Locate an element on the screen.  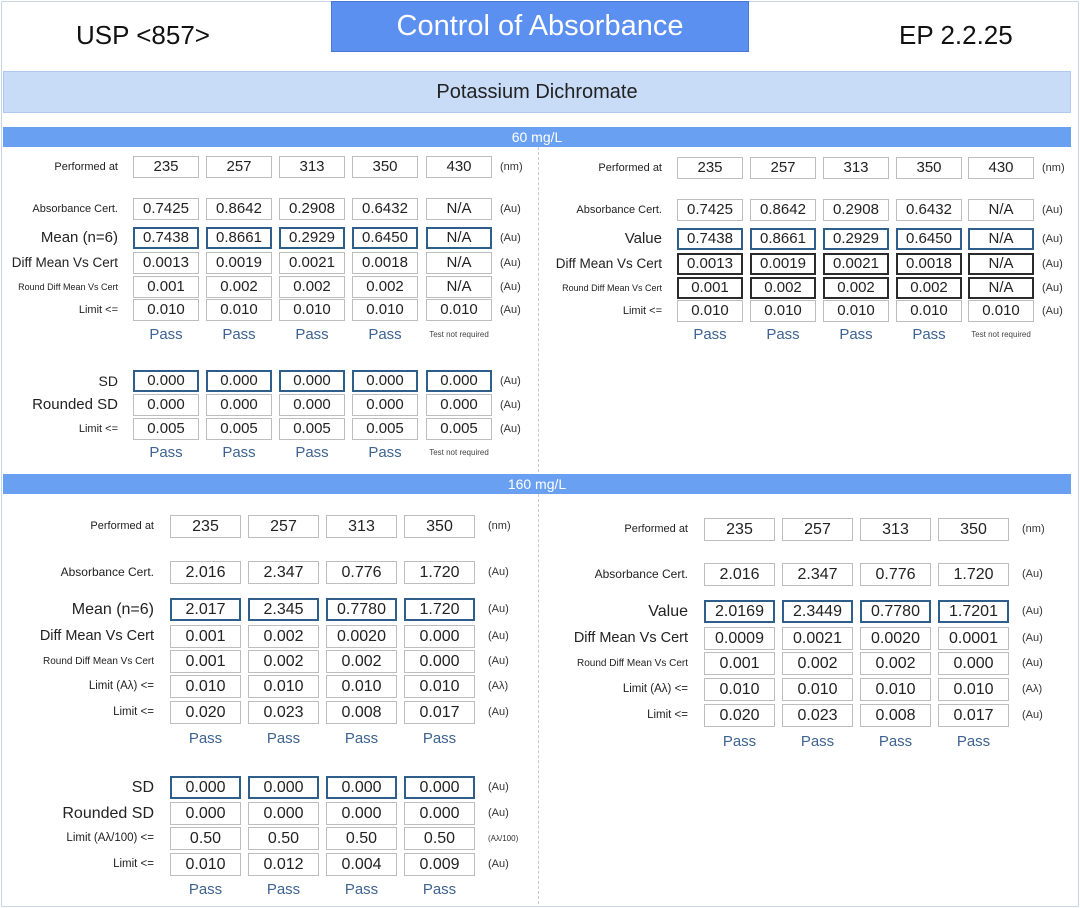
s160-left-performed-at-cell: 235 is located at coordinates (205, 526).